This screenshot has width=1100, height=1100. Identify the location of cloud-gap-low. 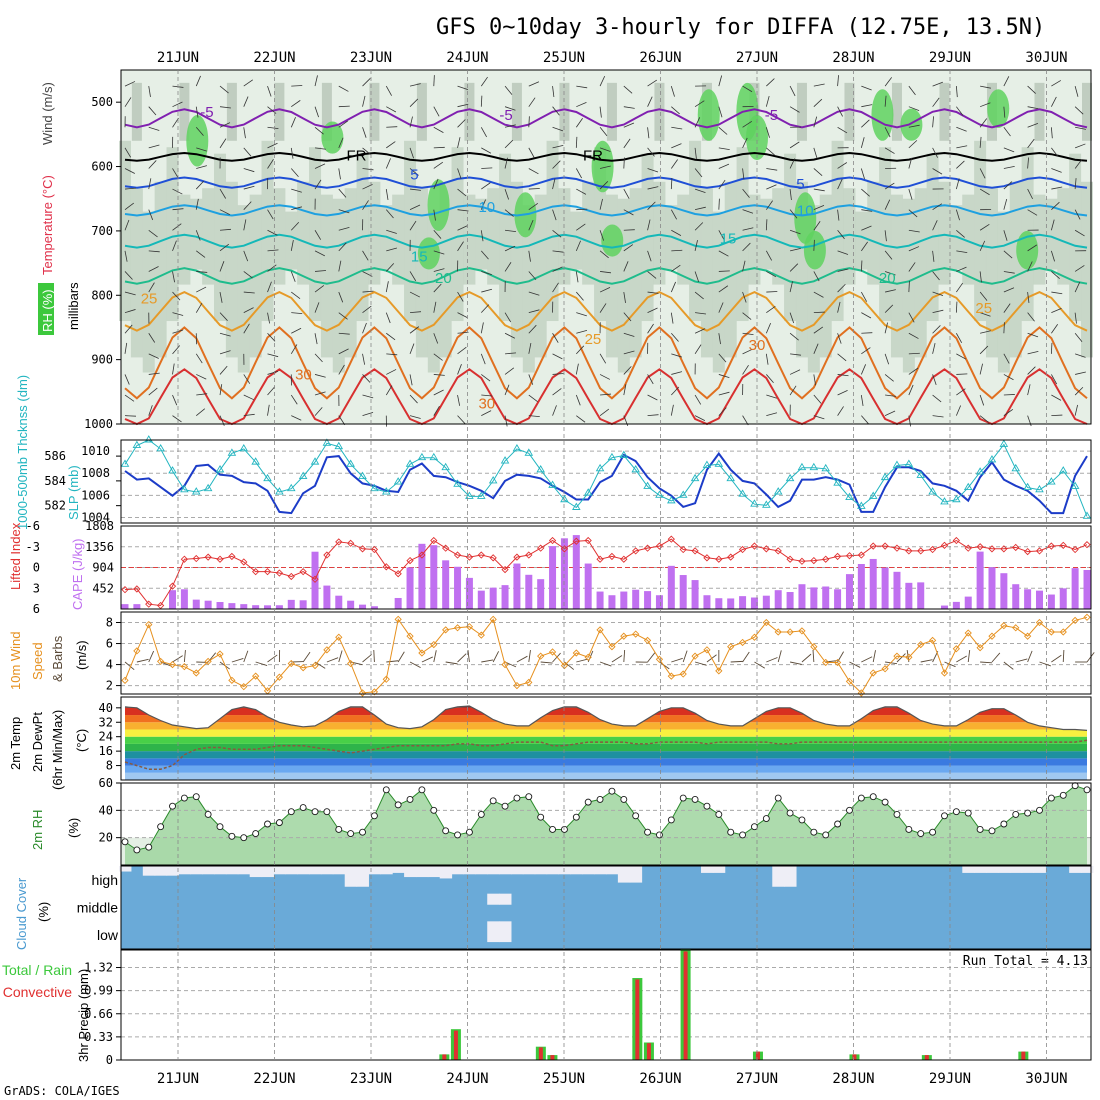
(493, 932).